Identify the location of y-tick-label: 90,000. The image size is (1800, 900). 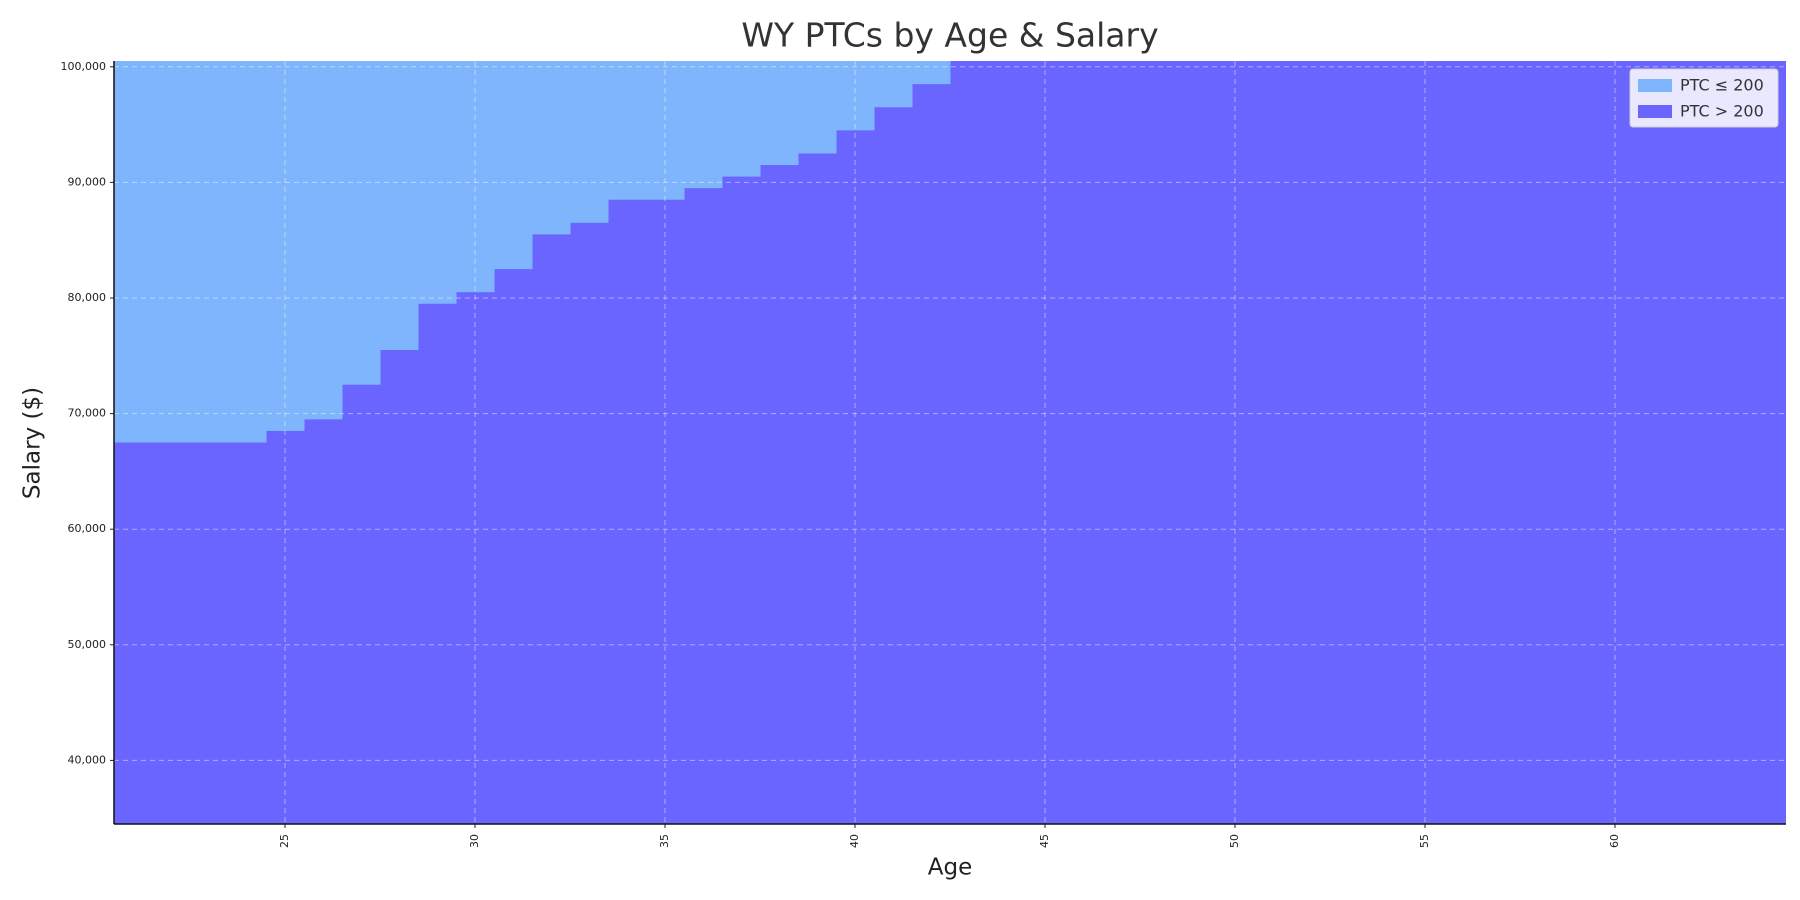
(87, 181).